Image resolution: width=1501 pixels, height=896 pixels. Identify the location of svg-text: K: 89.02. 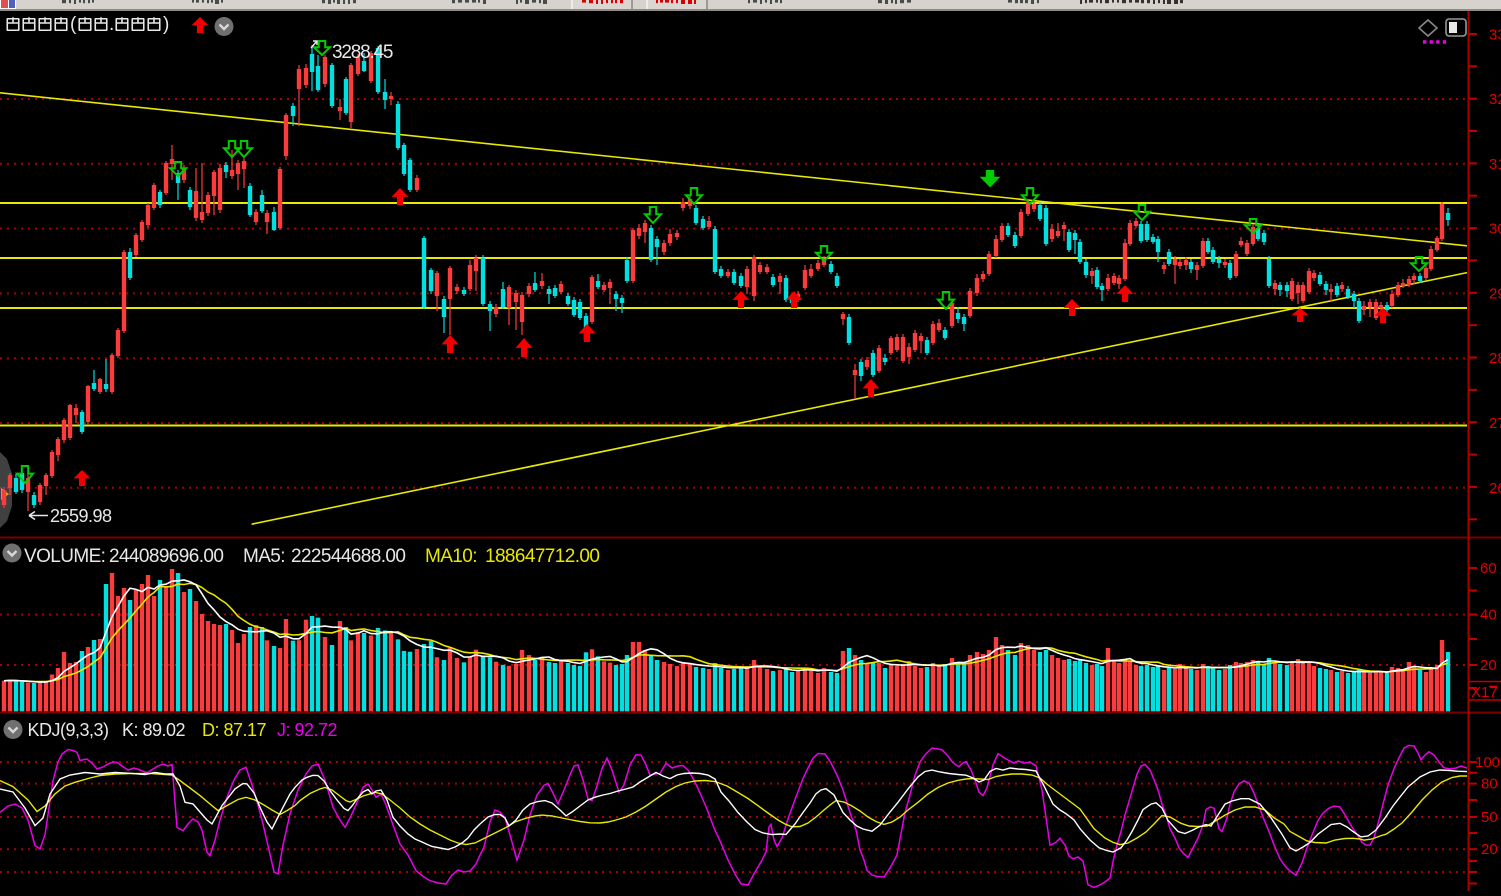
(154, 730).